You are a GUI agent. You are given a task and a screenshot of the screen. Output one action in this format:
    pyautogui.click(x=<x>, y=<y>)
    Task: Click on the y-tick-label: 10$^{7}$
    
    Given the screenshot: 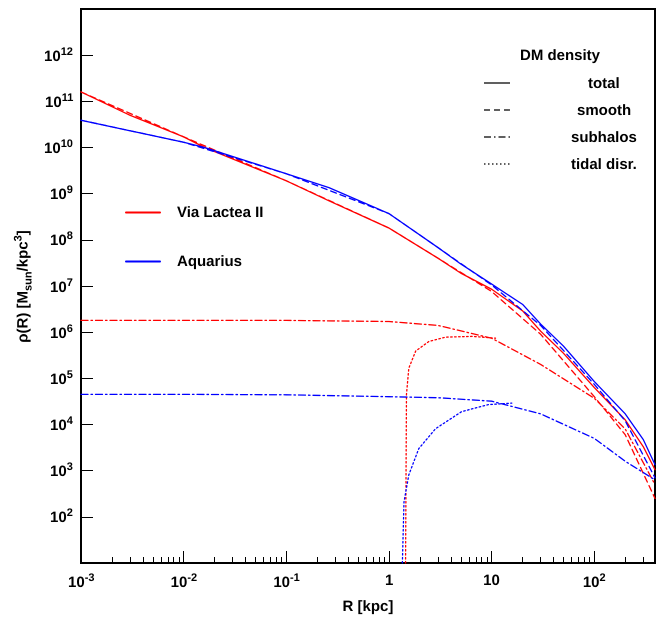 What is the action you would take?
    pyautogui.click(x=61, y=286)
    